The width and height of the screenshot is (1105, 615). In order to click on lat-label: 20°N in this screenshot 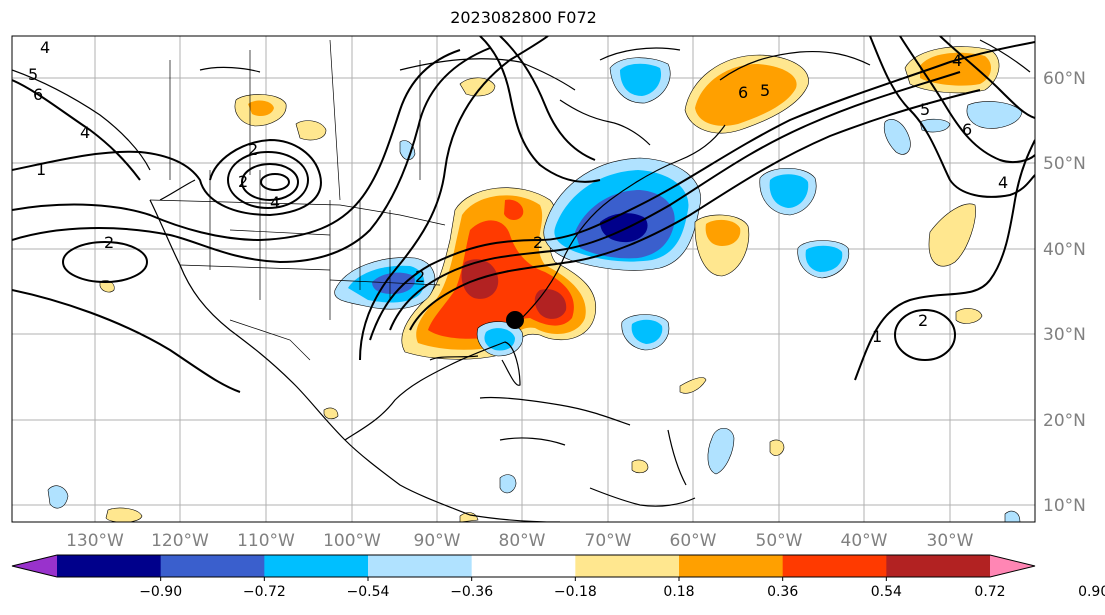, I will do `click(1064, 421)`.